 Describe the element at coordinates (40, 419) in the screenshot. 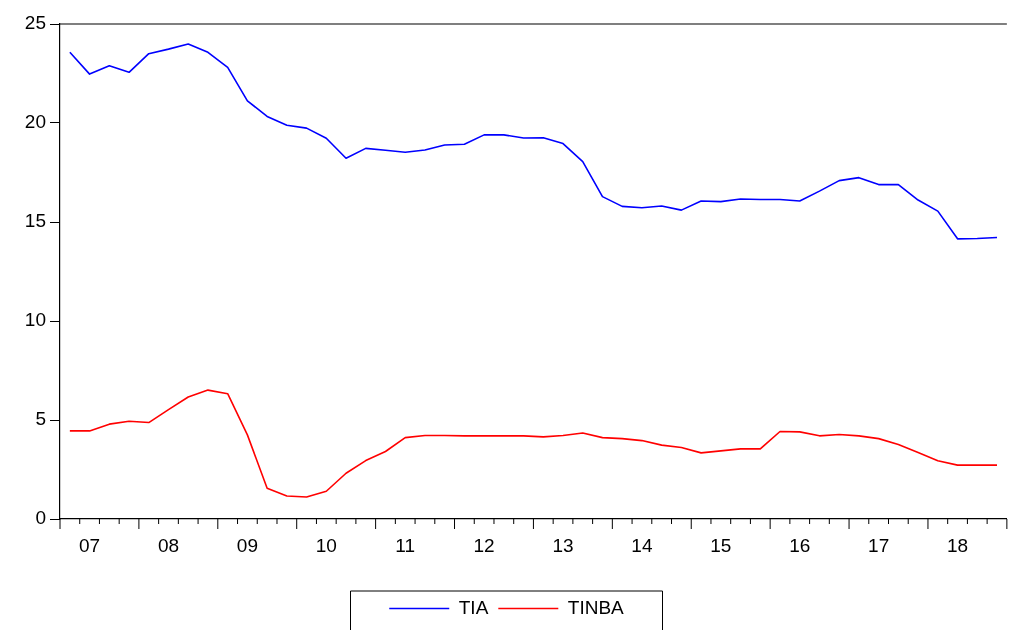

I see `y-tick-label: 5` at that location.